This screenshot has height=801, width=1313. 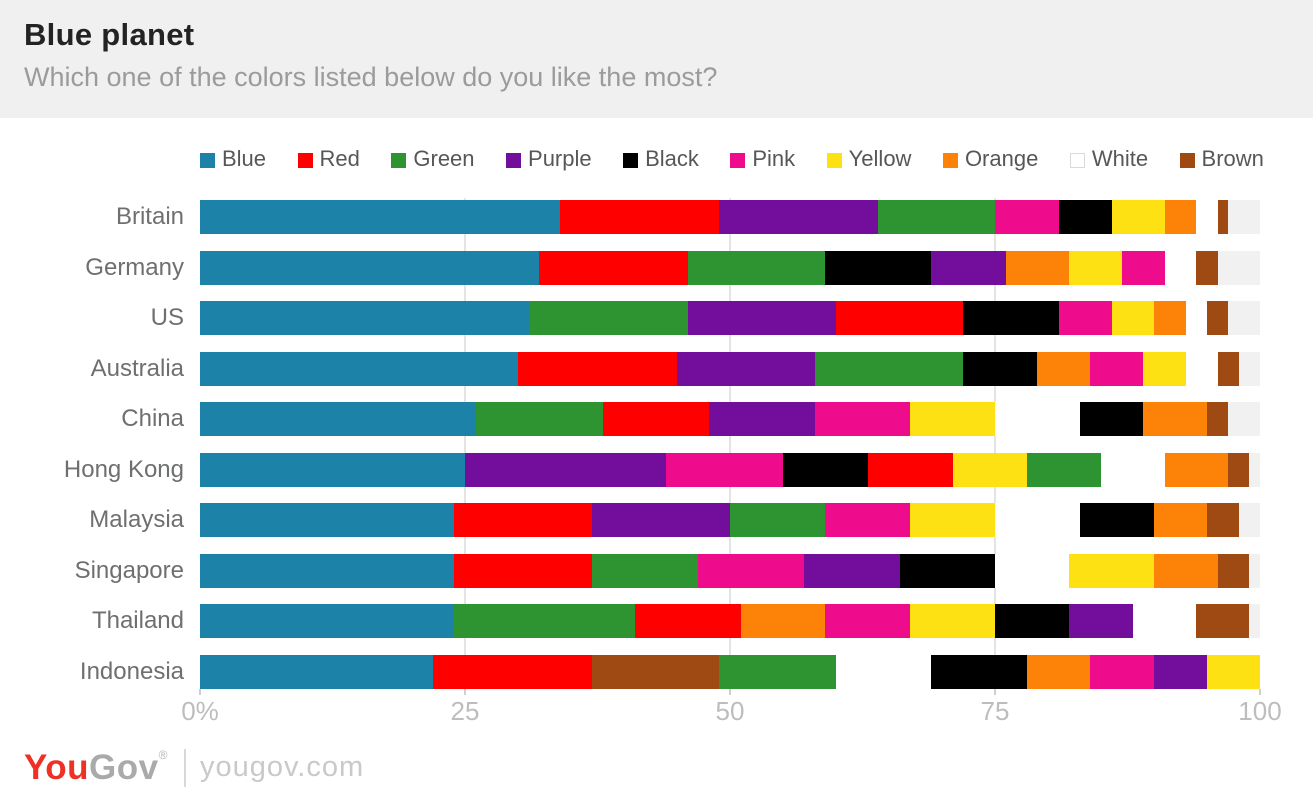 I want to click on bar-segment-australia-pink, so click(x=1117, y=368).